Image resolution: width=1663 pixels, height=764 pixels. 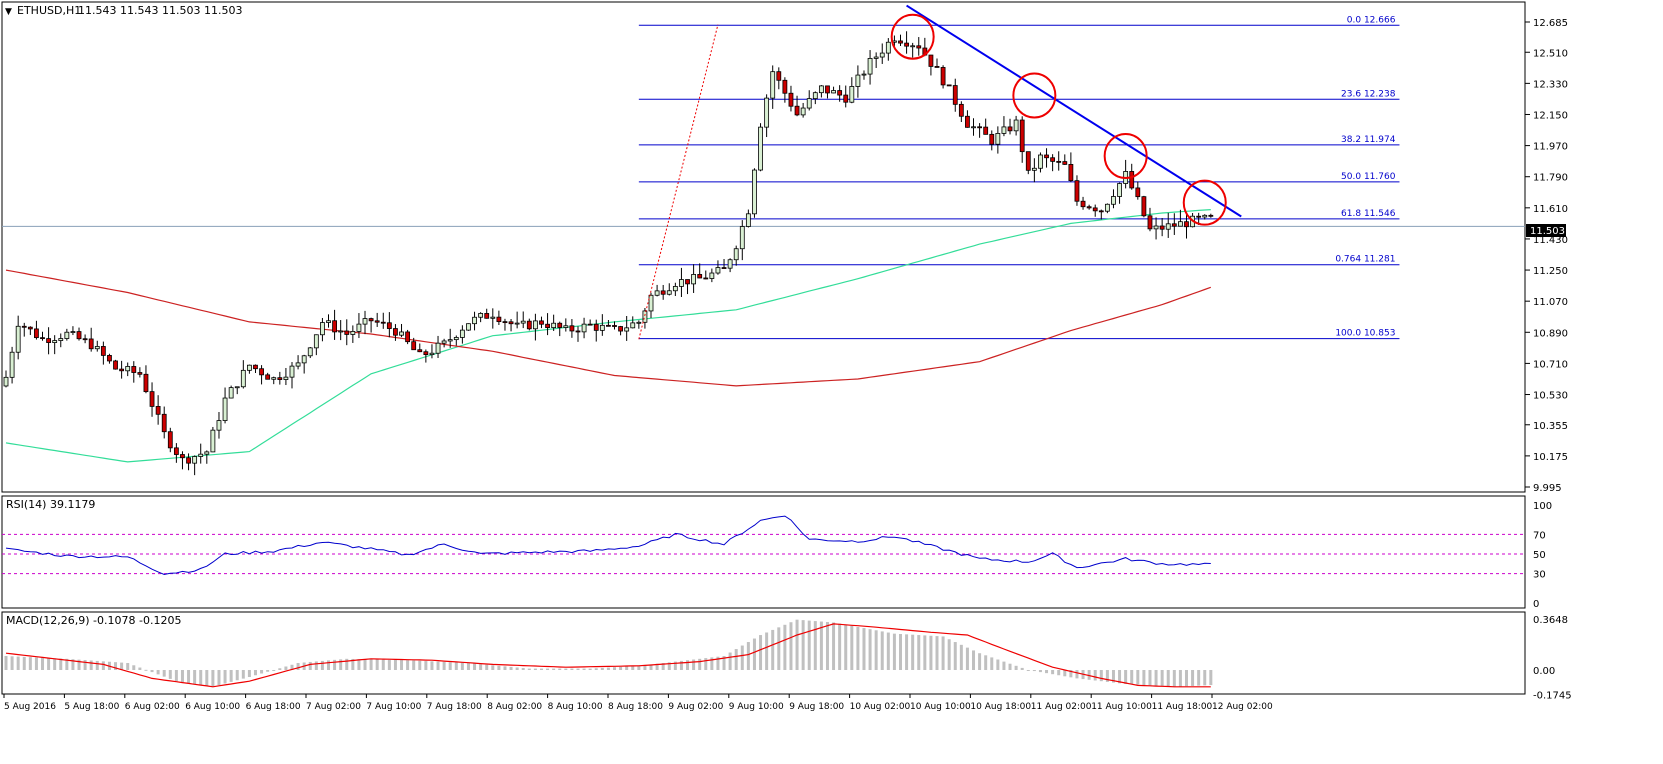 What do you see at coordinates (1000, 707) in the screenshot?
I see `time-axis-label: 10 Aug 18:00` at bounding box center [1000, 707].